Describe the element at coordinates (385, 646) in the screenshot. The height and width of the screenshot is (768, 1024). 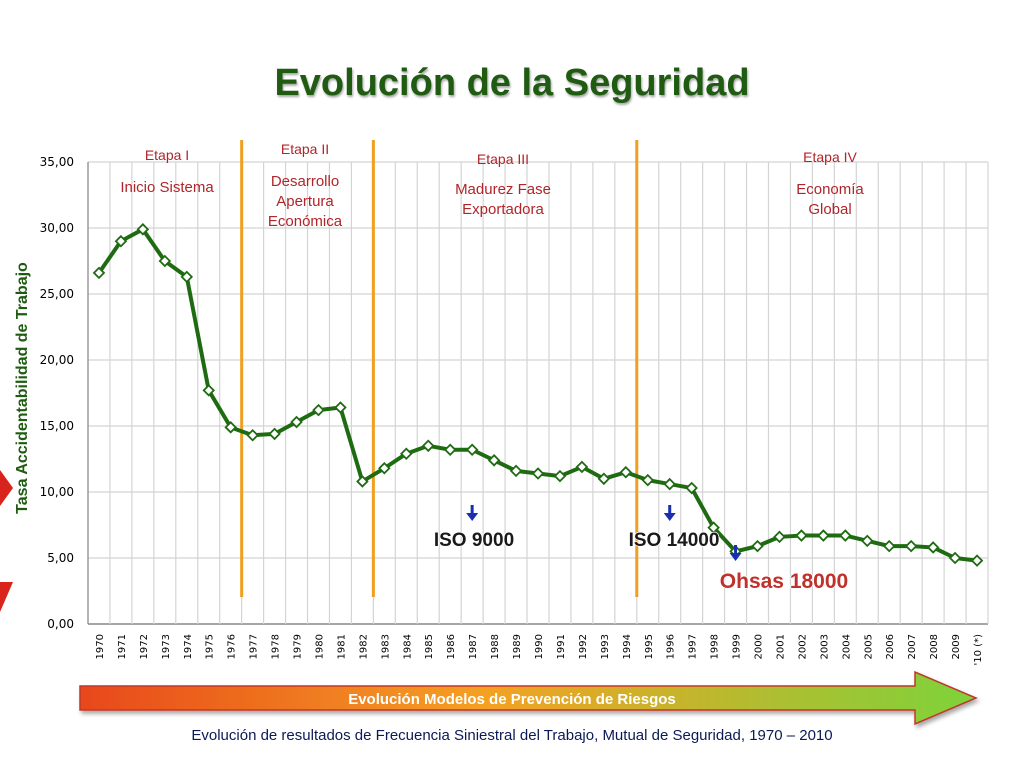
I see `x-tick-label: 1983` at that location.